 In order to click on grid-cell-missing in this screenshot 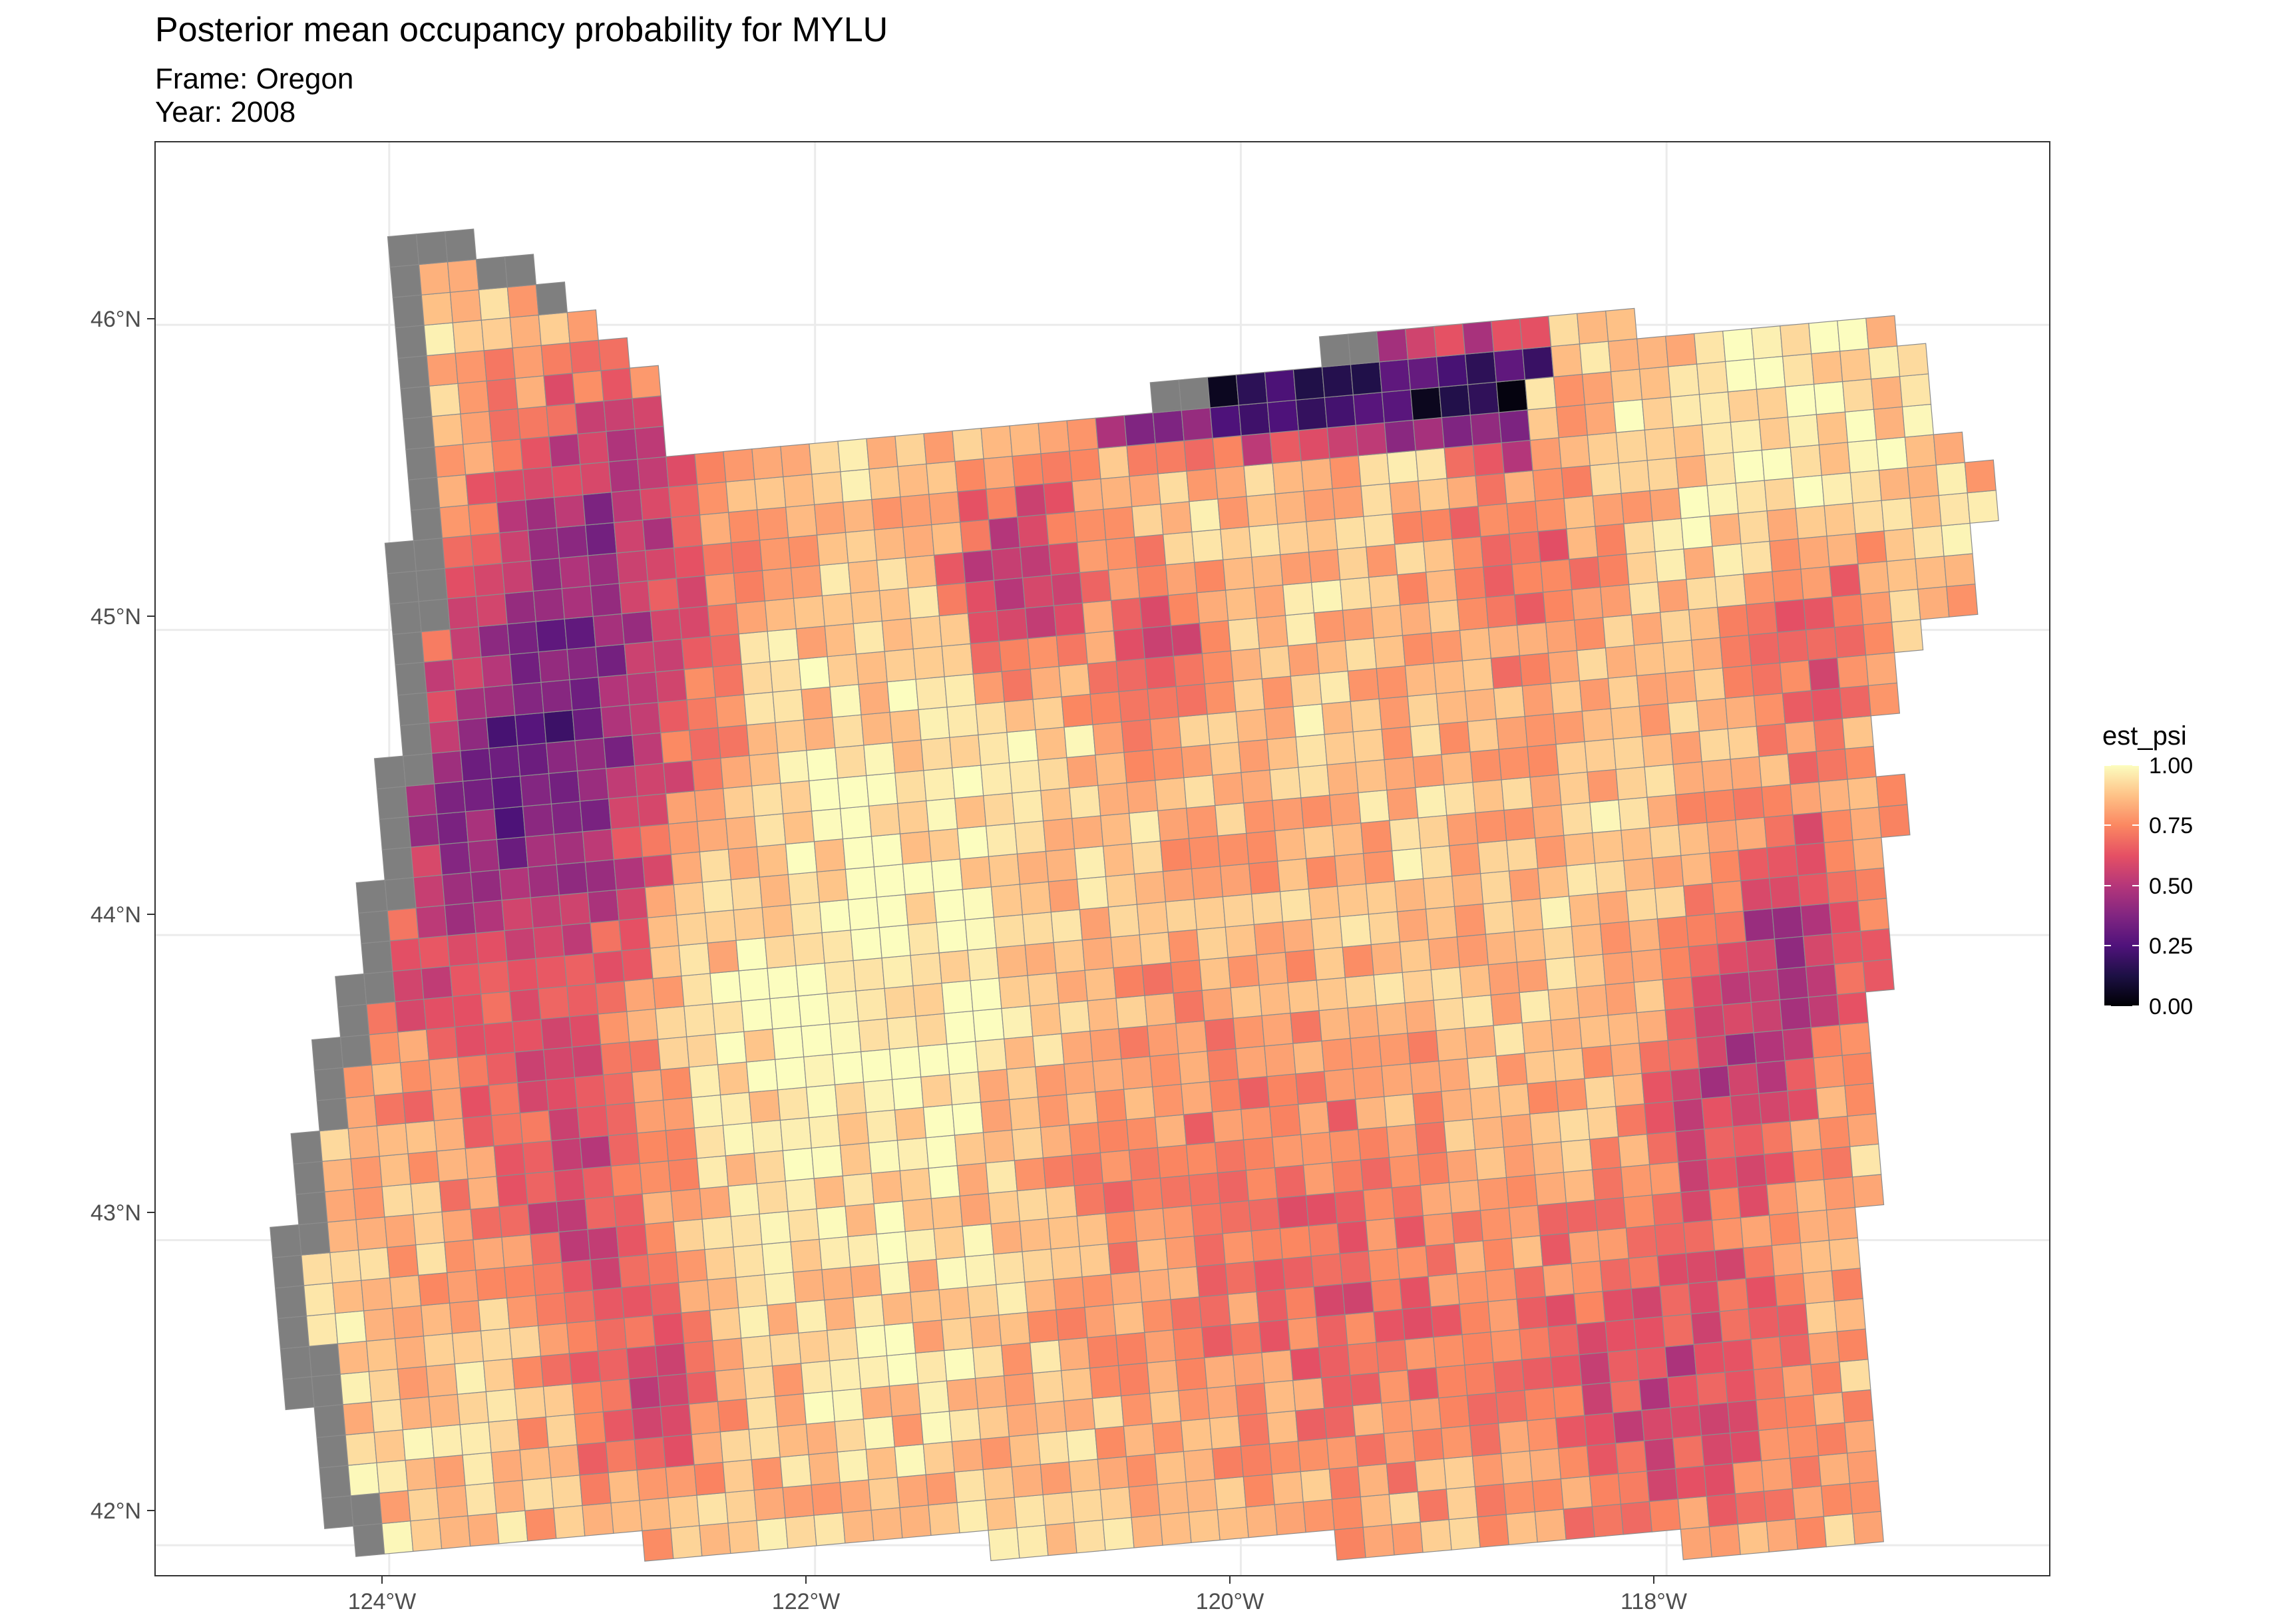, I will do `click(332, 1114)`.